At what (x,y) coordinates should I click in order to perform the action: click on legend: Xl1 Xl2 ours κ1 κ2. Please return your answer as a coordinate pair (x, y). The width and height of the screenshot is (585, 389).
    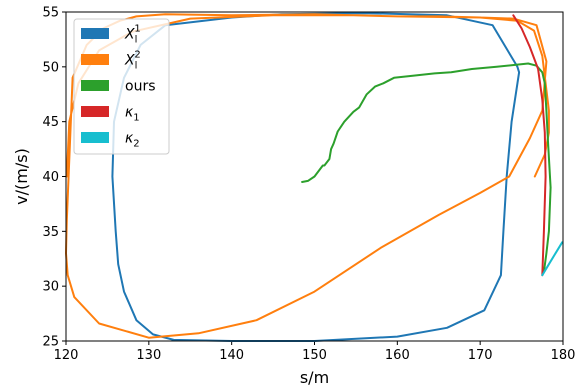
    Looking at the image, I should click on (121, 86).